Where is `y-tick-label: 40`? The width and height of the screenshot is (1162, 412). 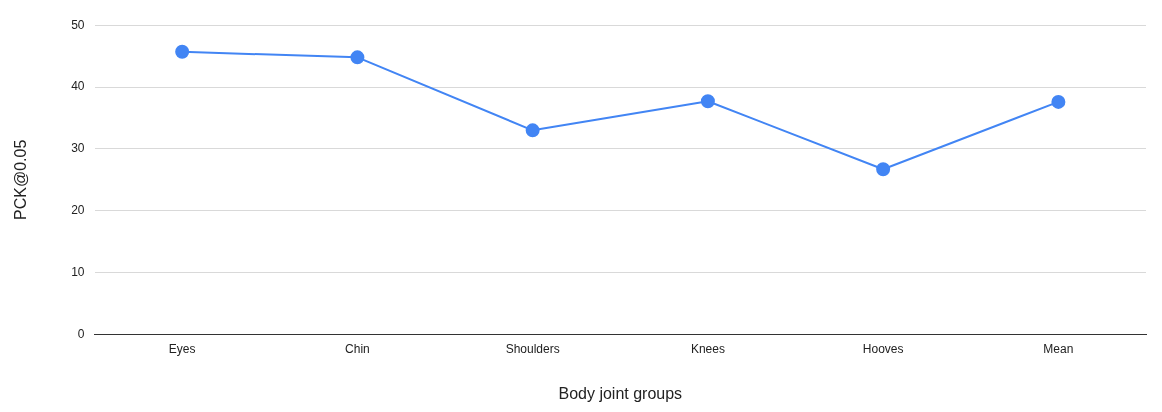 y-tick-label: 40 is located at coordinates (78, 86).